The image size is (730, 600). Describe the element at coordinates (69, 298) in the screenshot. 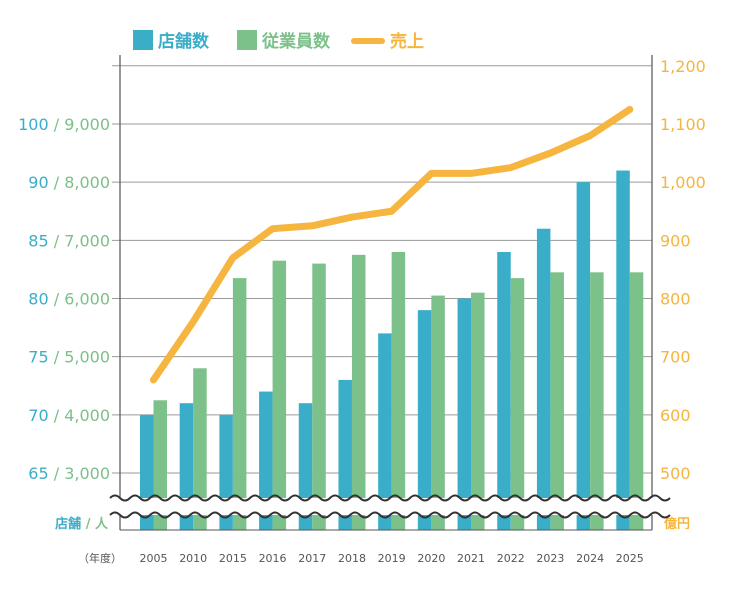

I see `left-tick-label: 80 / 6,000` at that location.